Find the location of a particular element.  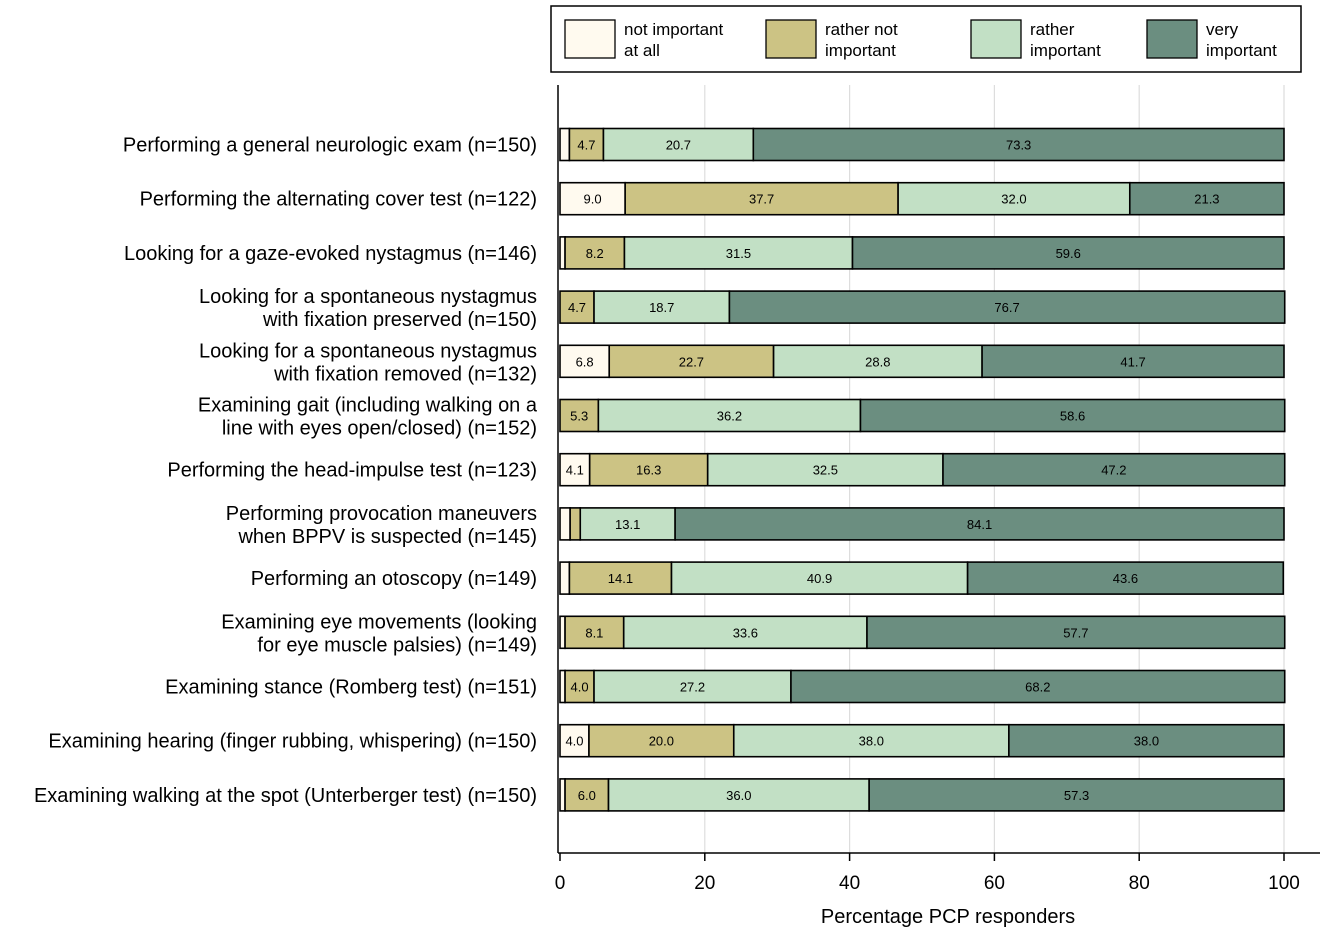

bar-data-label: 76.7 is located at coordinates (1006, 307).